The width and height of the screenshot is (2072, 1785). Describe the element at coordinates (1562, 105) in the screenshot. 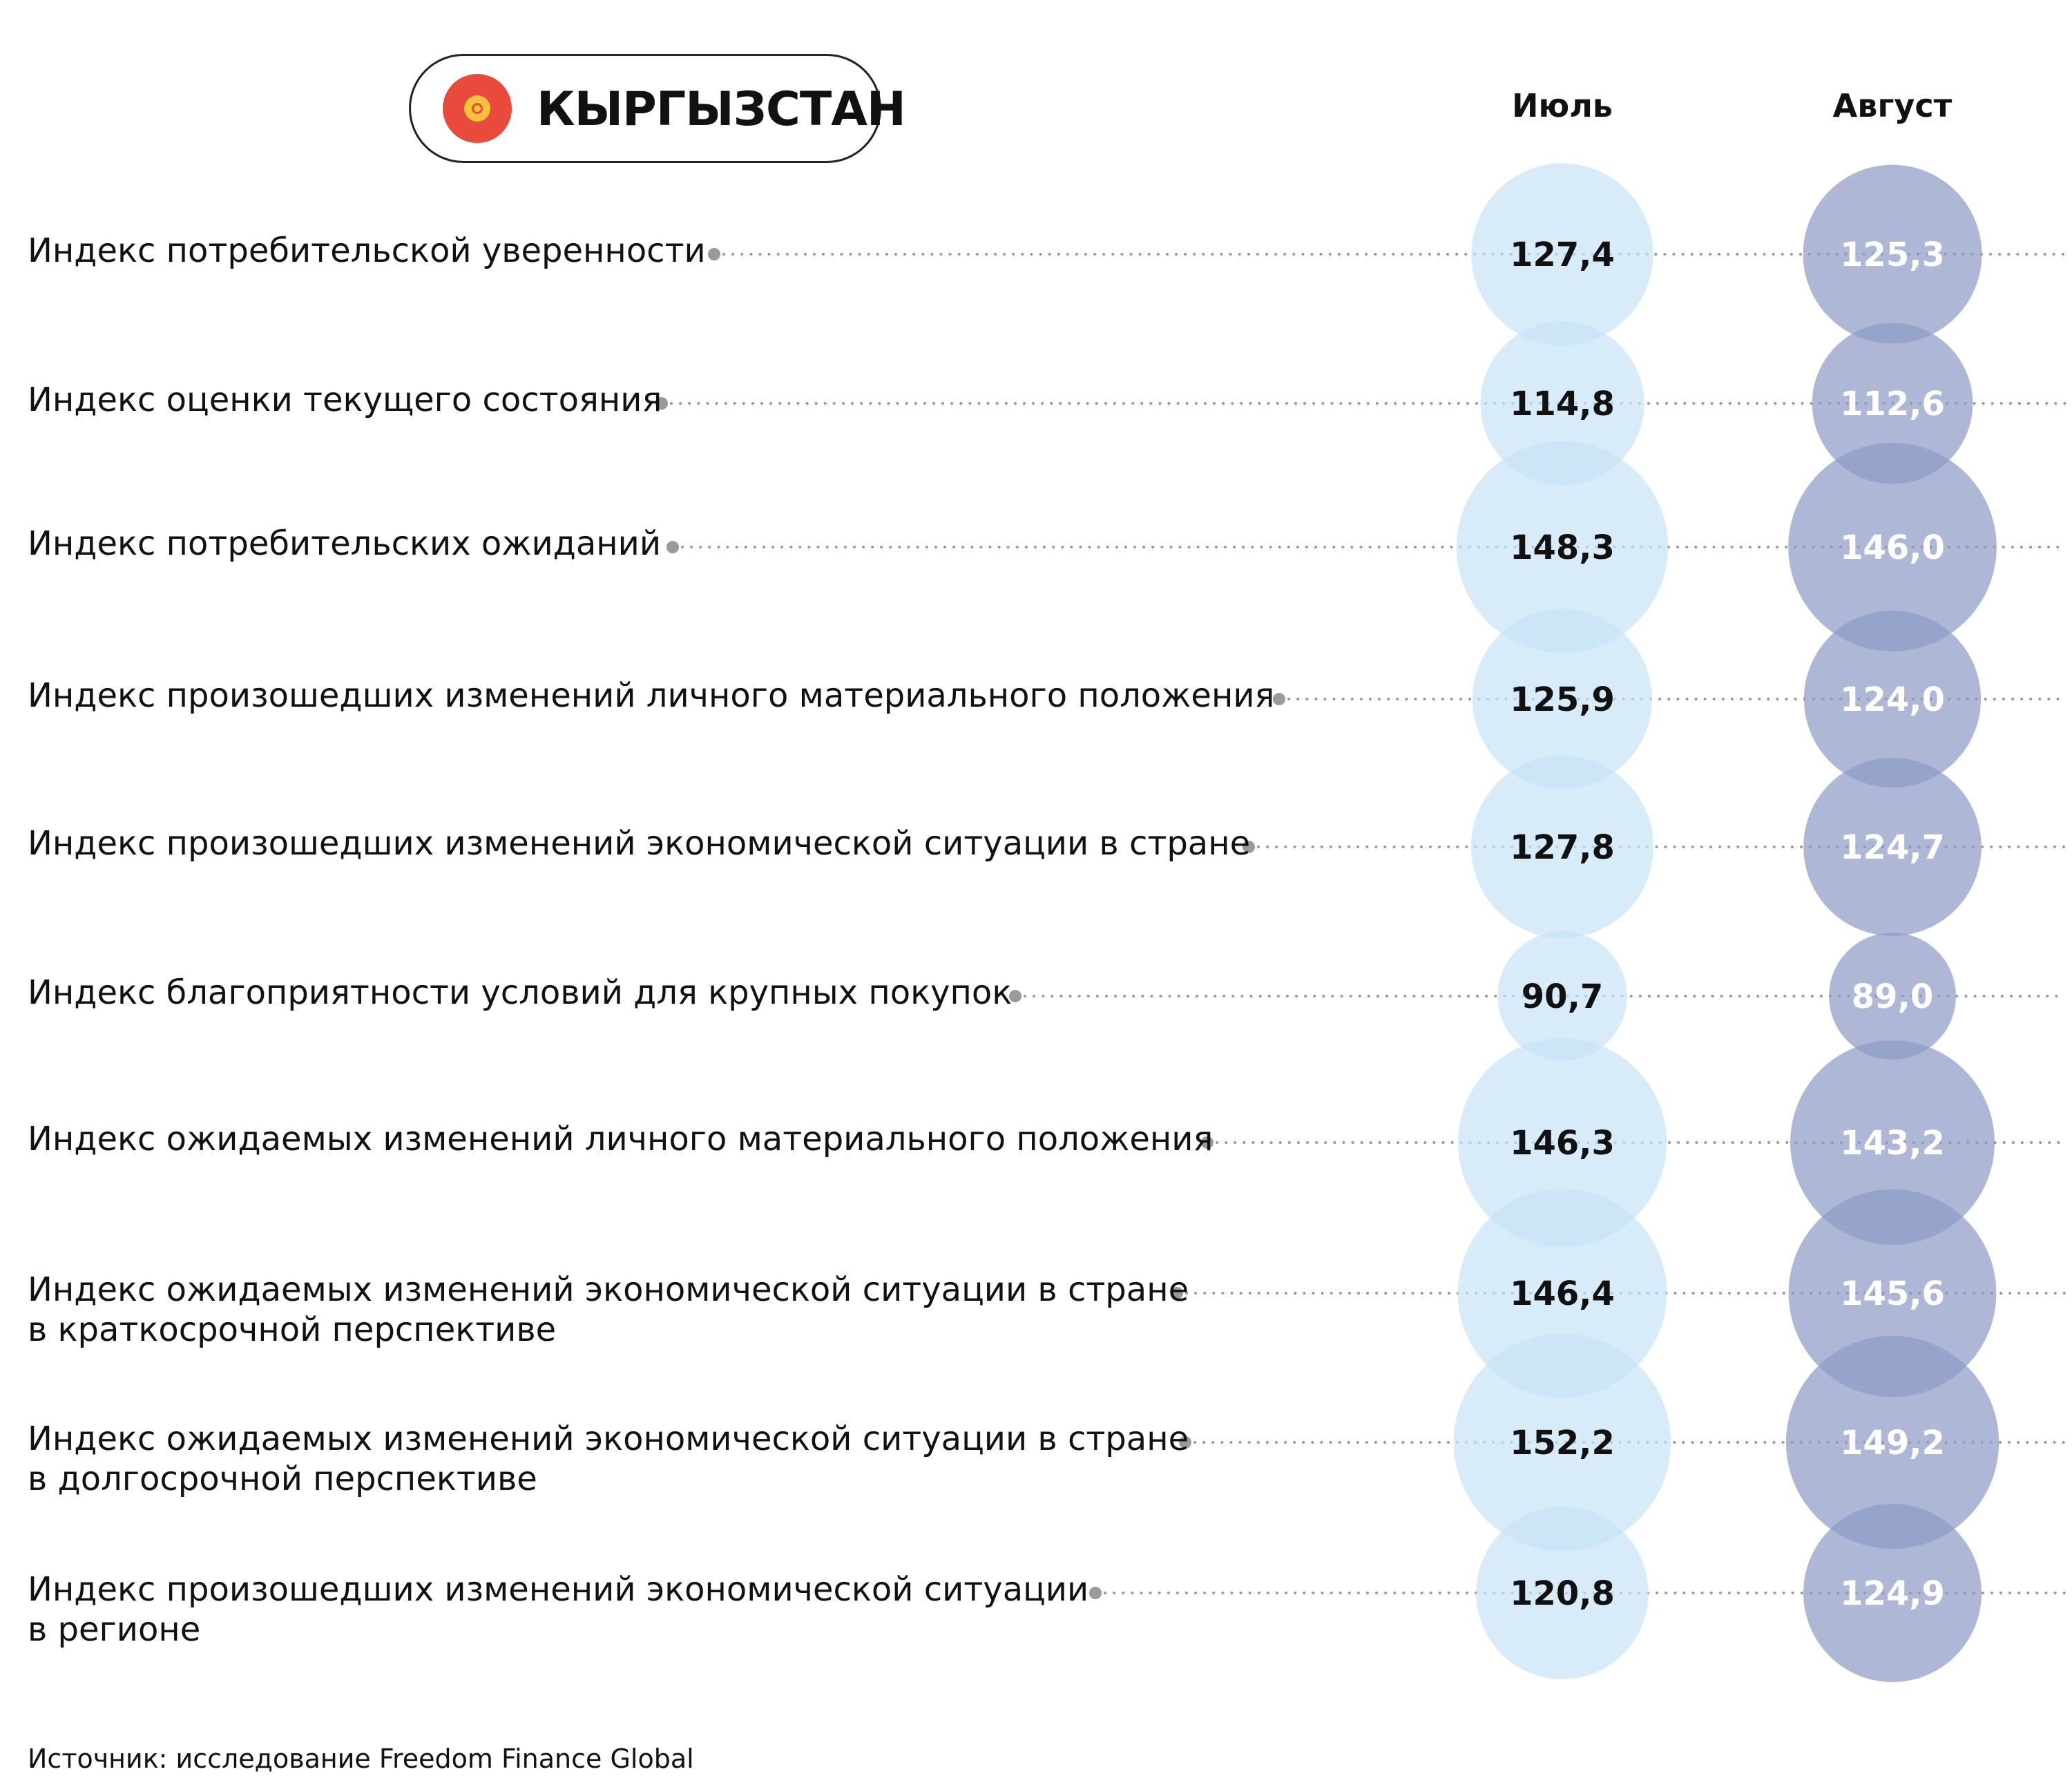

I see `column-header-july: Июль` at that location.